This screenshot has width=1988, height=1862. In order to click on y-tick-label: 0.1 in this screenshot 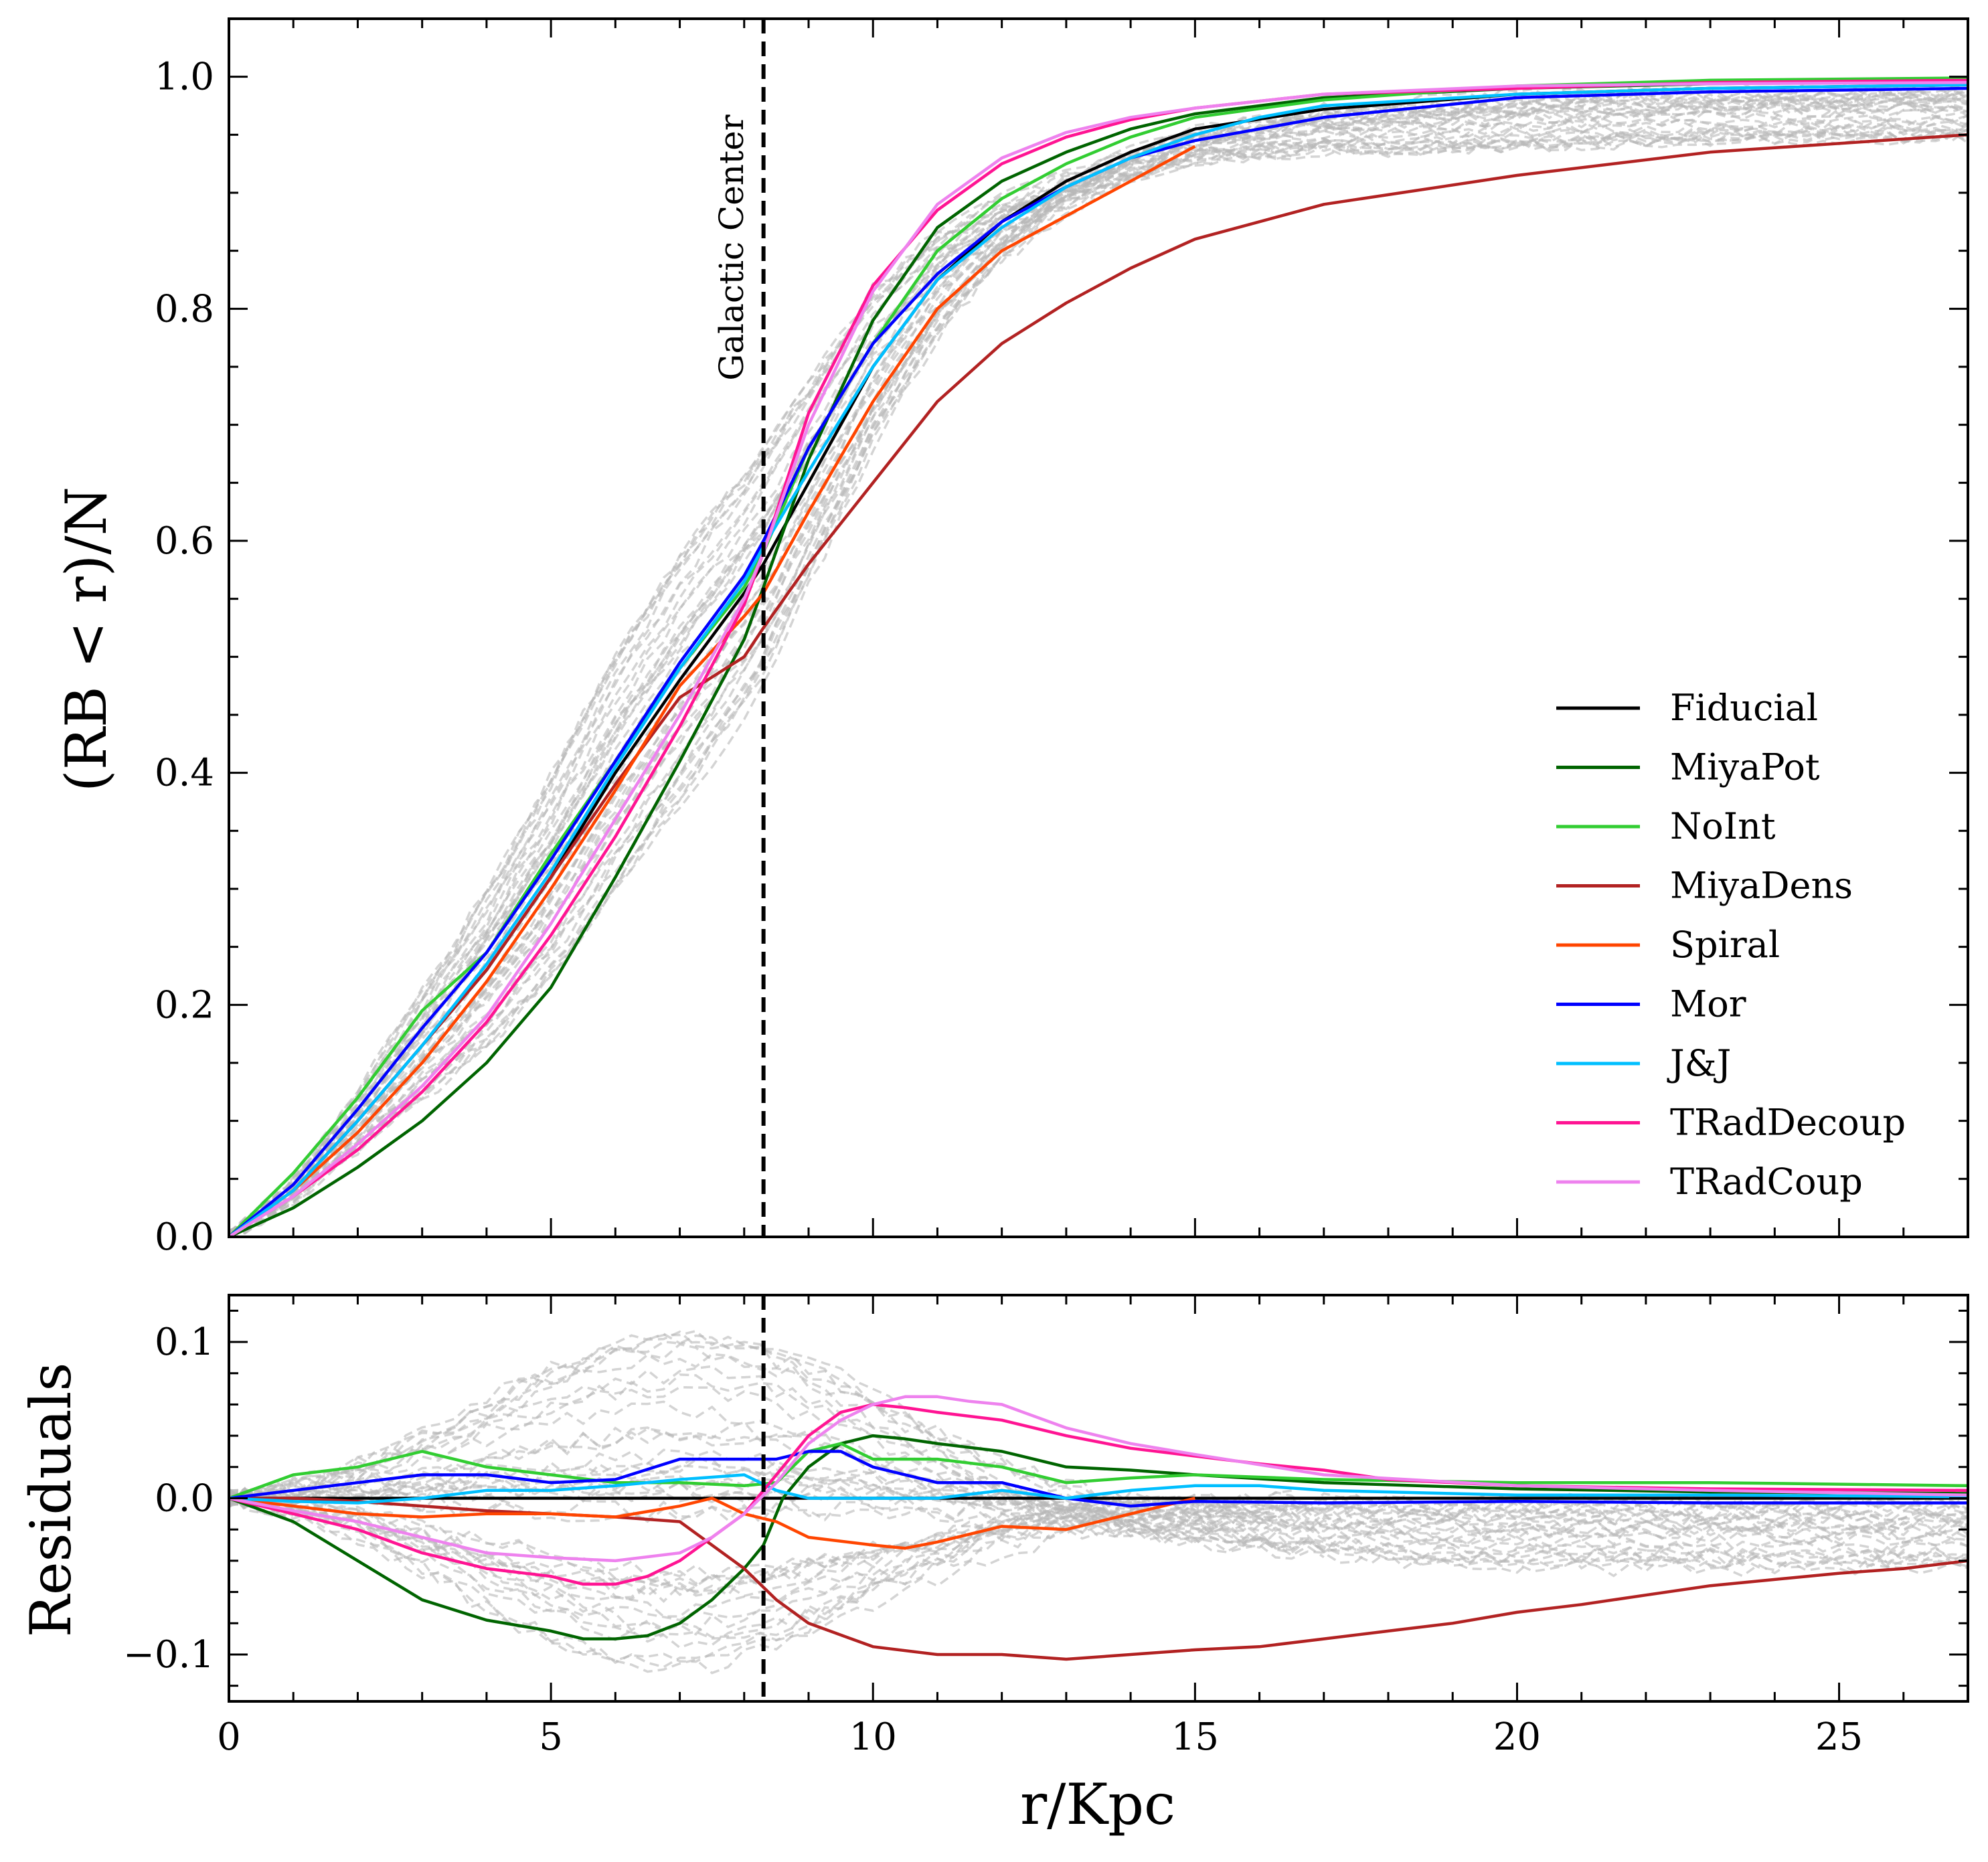, I will do `click(184, 1342)`.